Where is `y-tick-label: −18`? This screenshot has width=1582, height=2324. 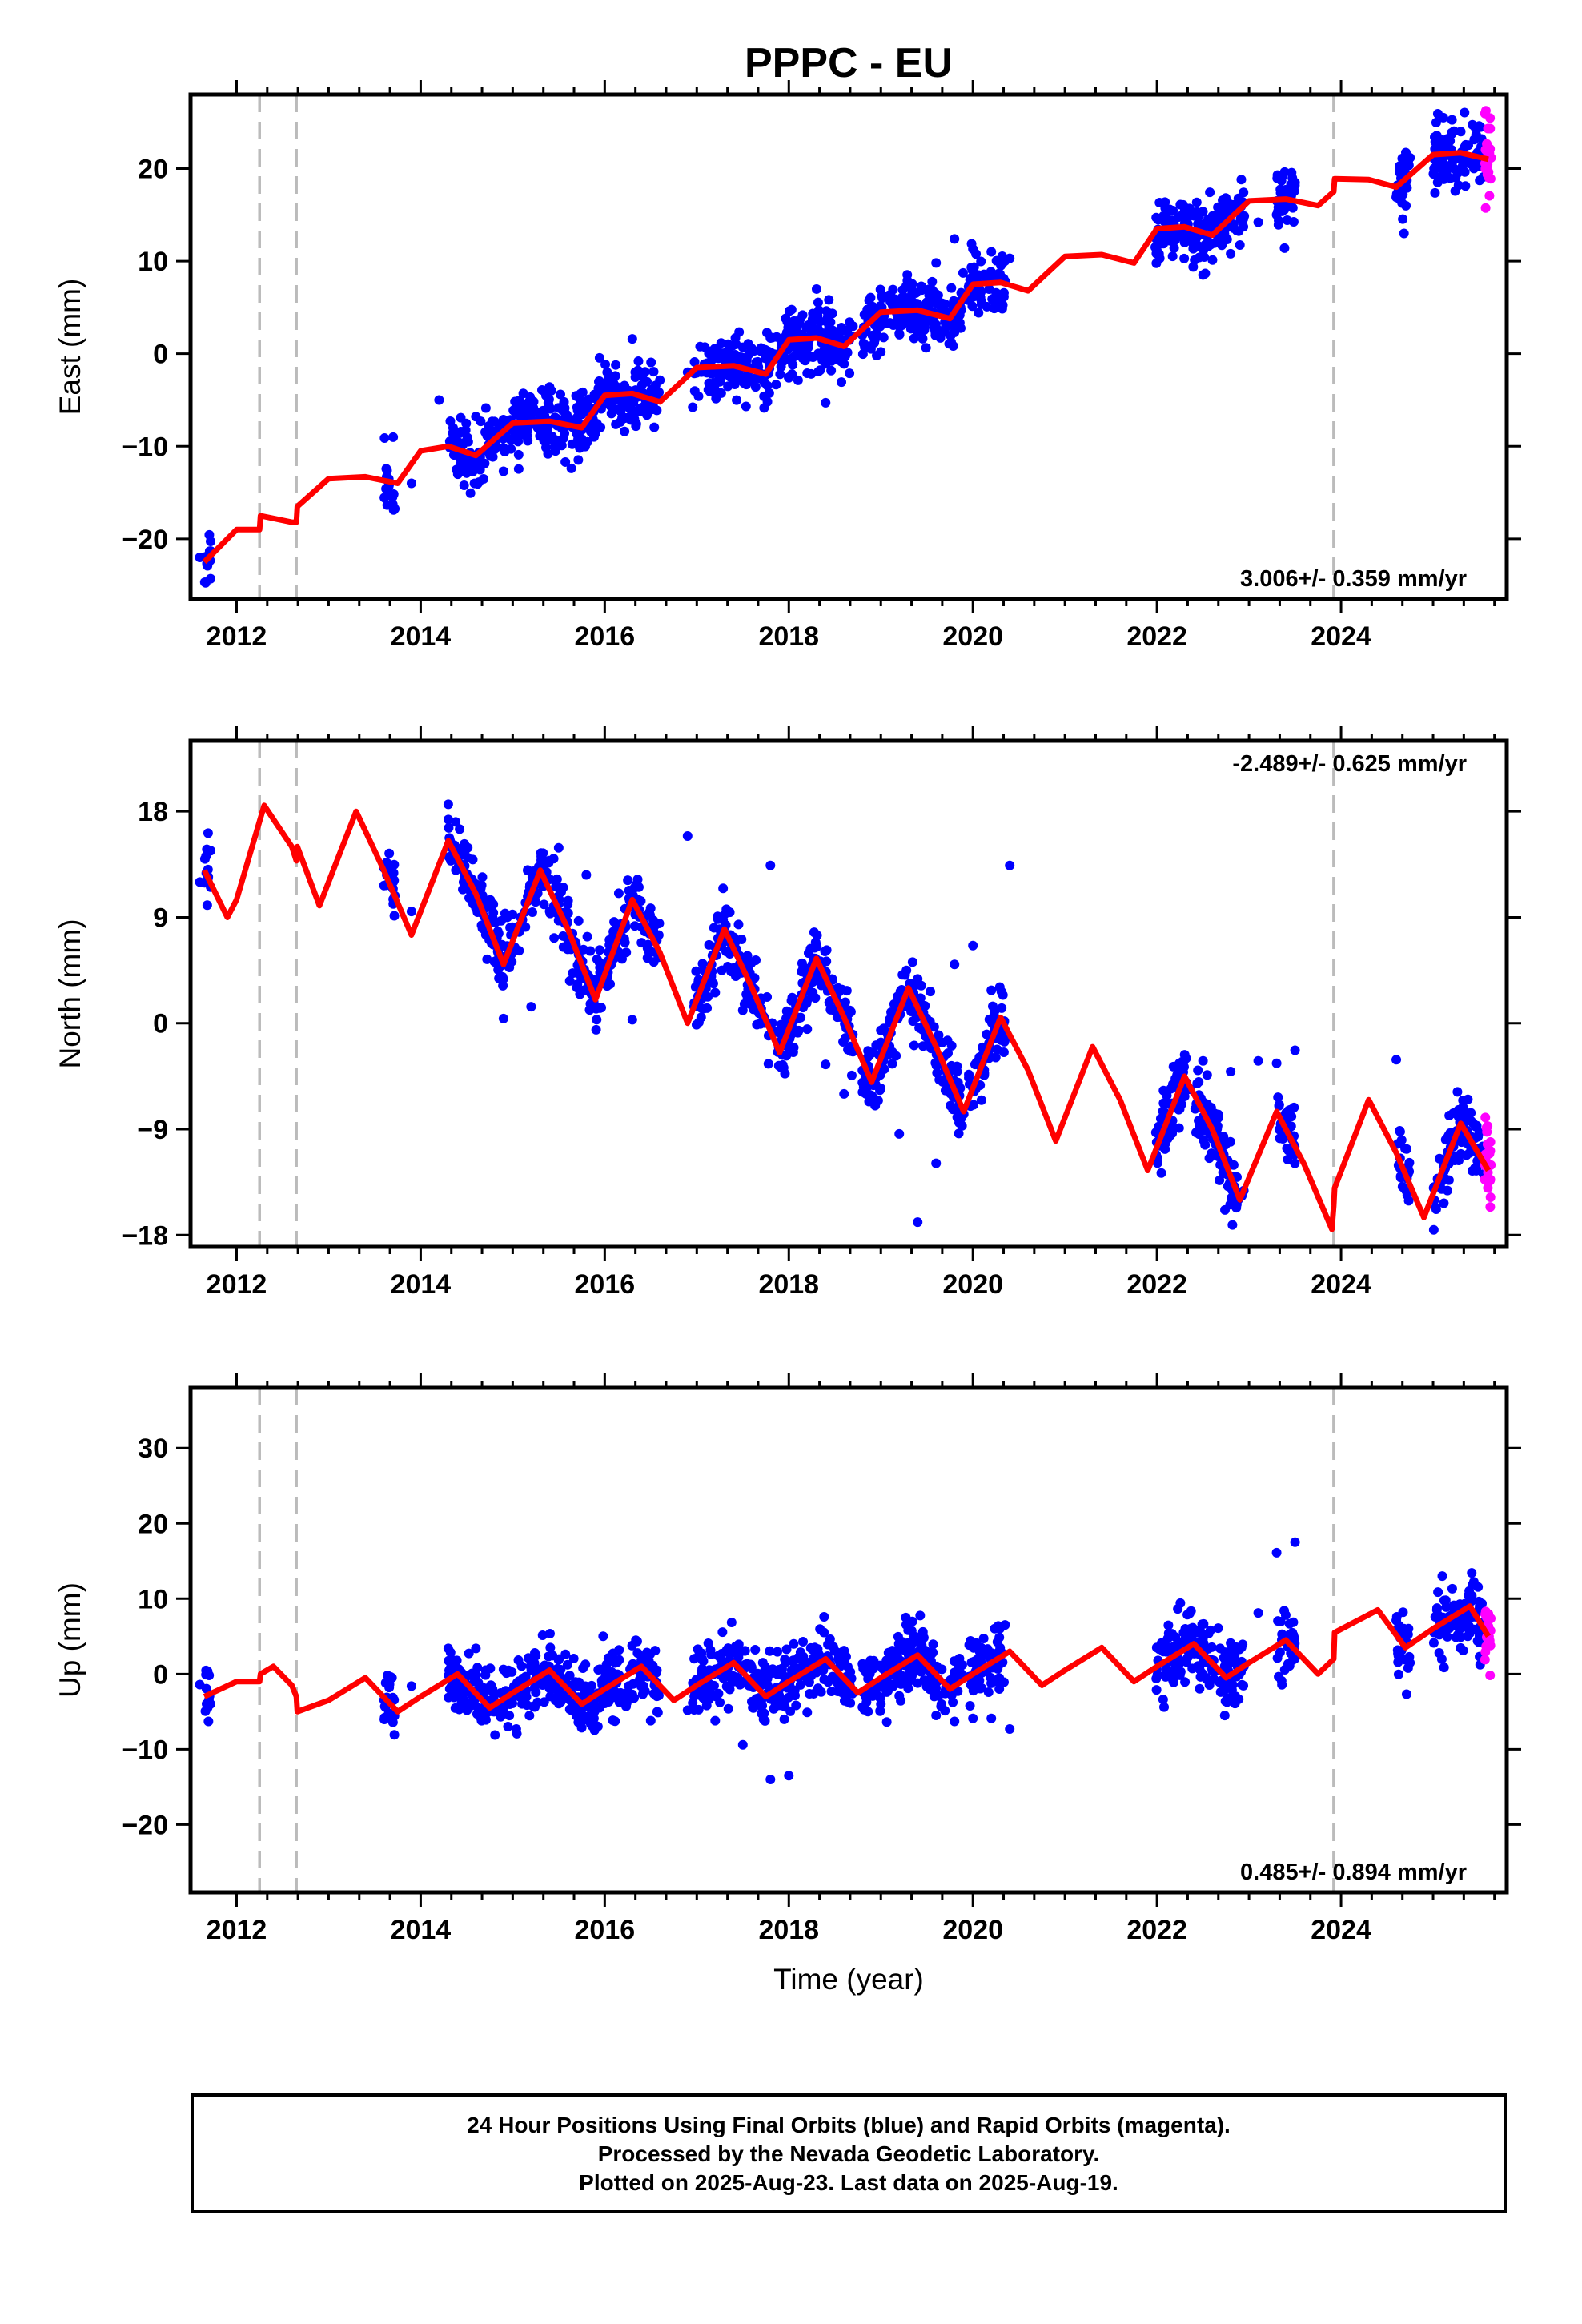 y-tick-label: −18 is located at coordinates (145, 1235).